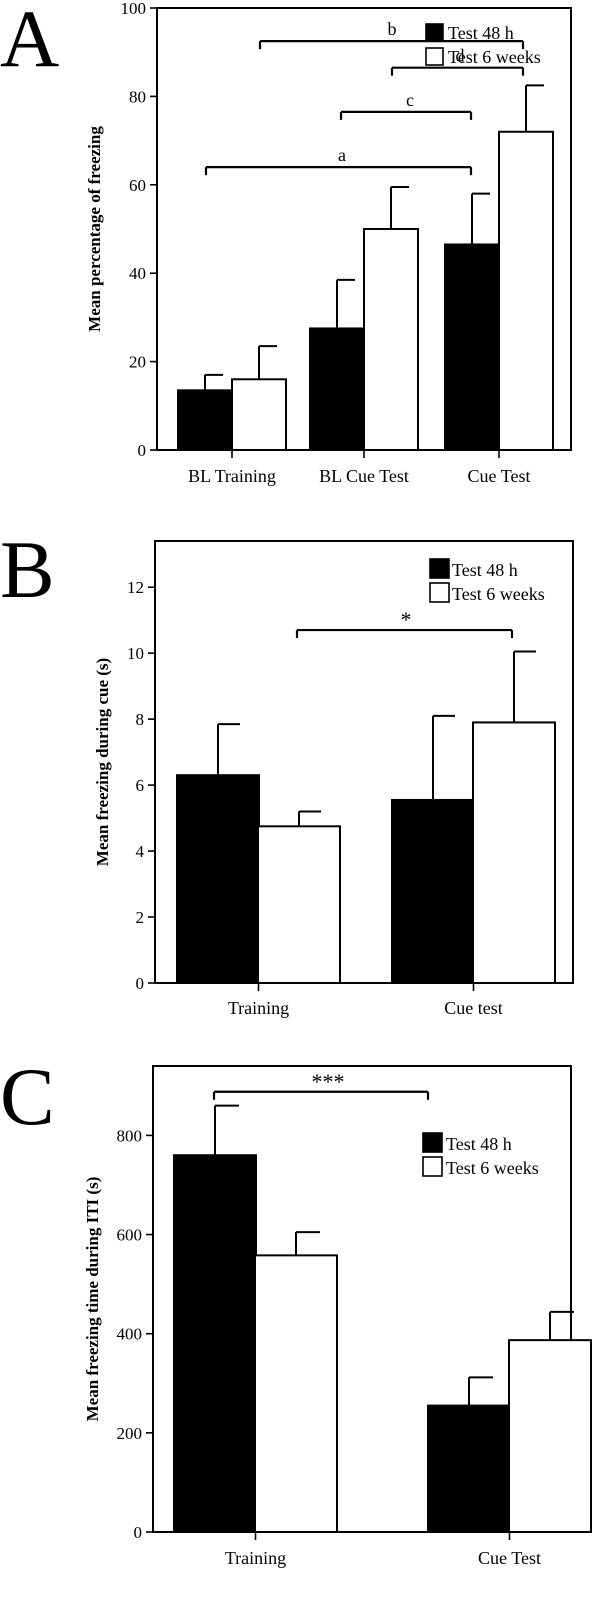 Image resolution: width=593 pixels, height=1617 pixels. What do you see at coordinates (137, 273) in the screenshot?
I see `y-tick-label: 40` at bounding box center [137, 273].